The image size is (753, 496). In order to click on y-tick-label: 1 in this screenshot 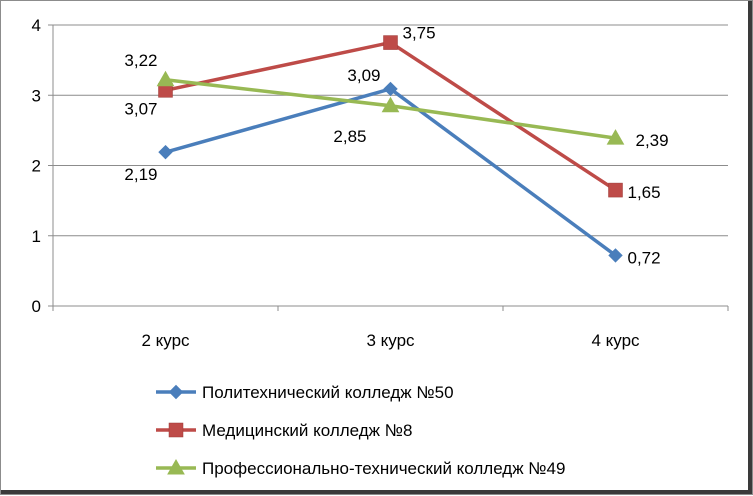, I will do `click(36, 236)`.